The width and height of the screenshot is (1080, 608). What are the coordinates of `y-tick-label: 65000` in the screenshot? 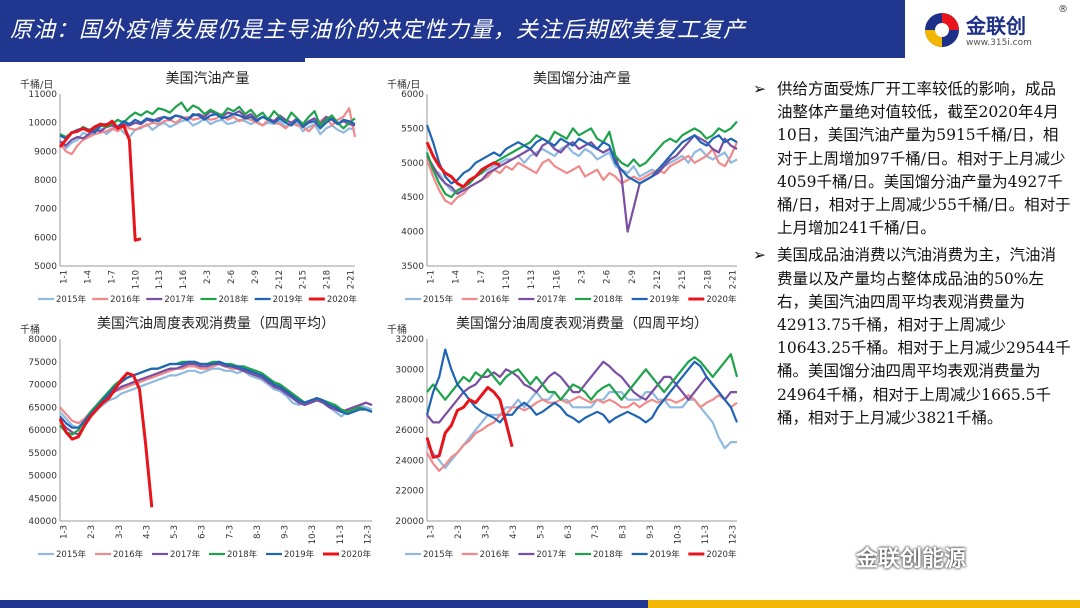 It's located at (42, 408).